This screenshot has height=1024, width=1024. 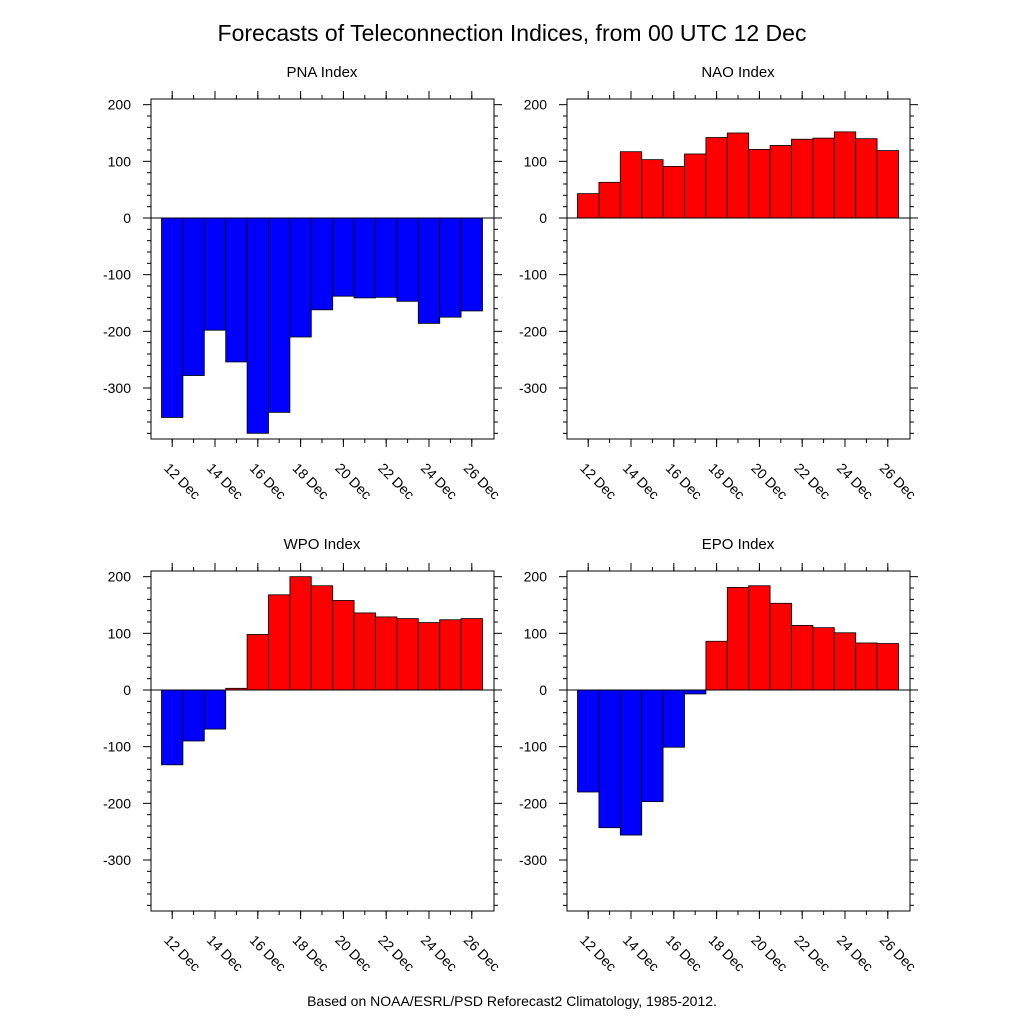 I want to click on pna-y-tick-label: 100, so click(x=120, y=161).